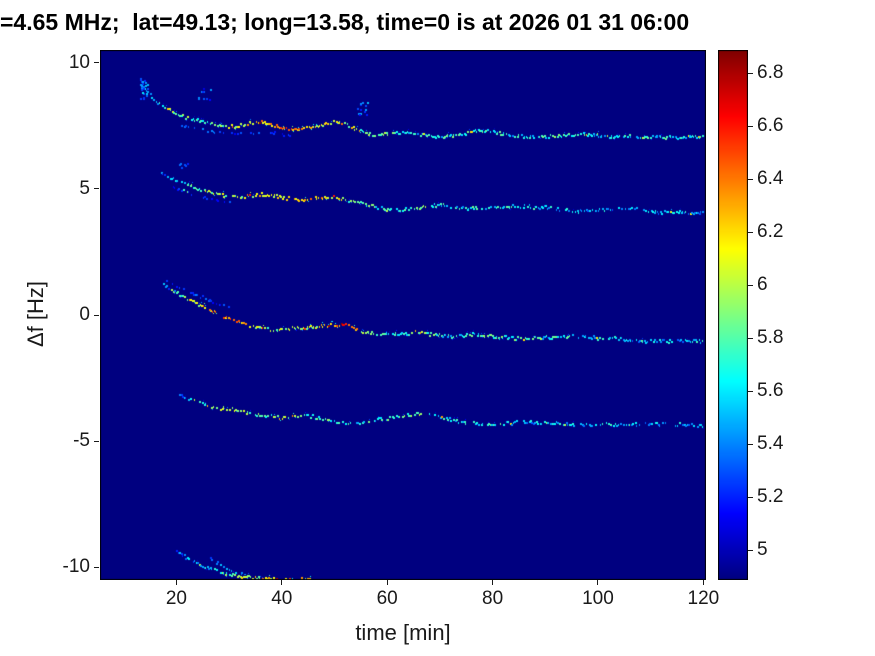  Describe the element at coordinates (733, 315) in the screenshot. I see `colorbar` at that location.